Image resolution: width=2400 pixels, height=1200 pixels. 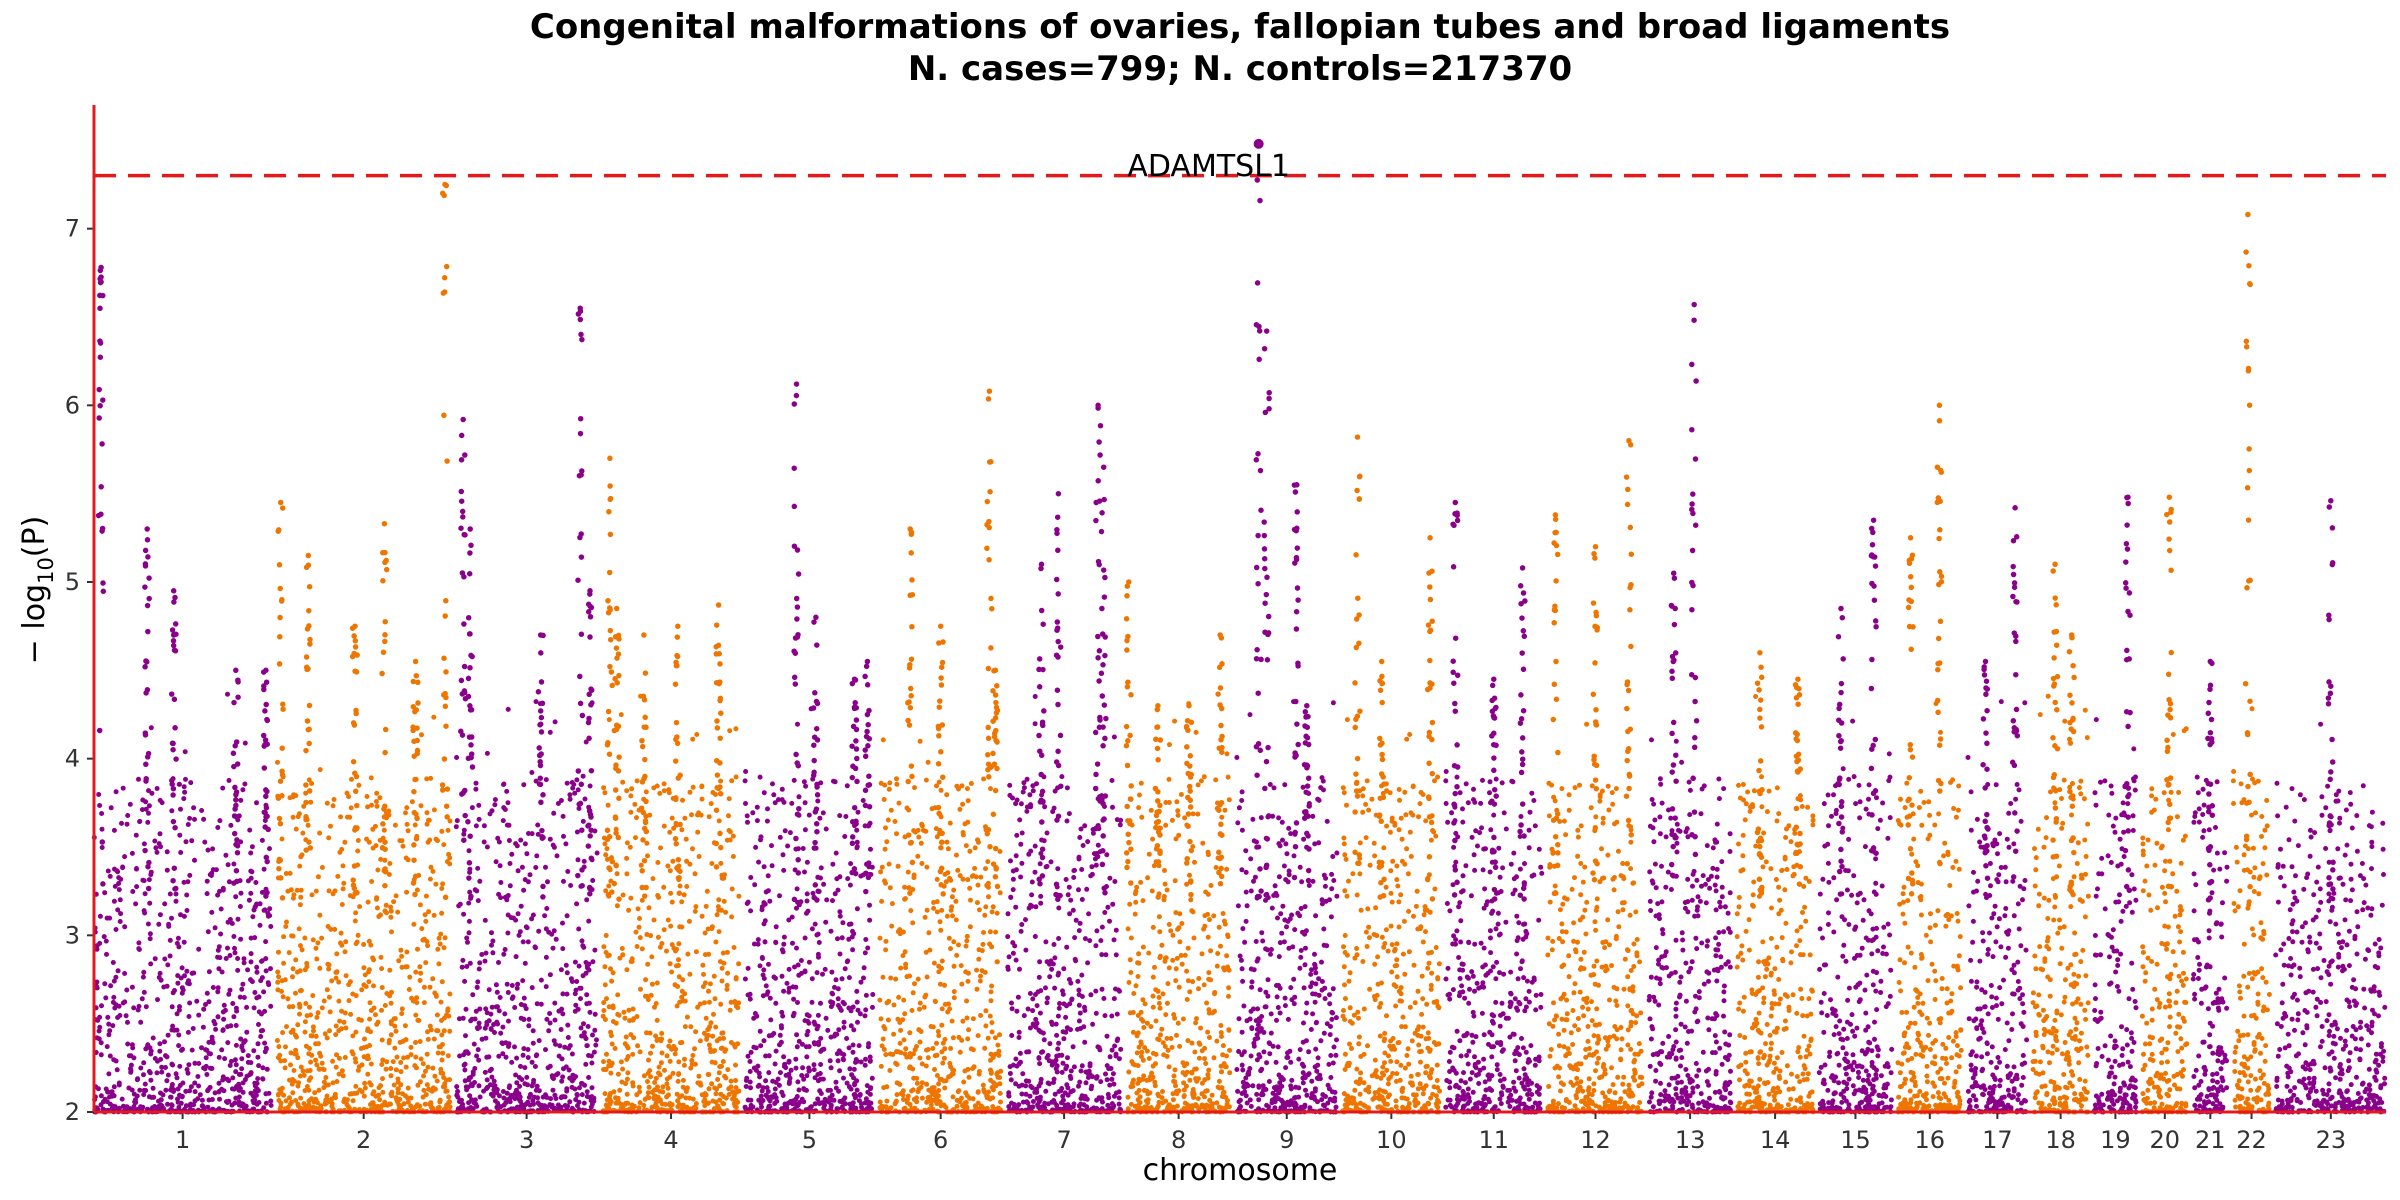 I want to click on chromosome-9-points, so click(x=1287, y=907).